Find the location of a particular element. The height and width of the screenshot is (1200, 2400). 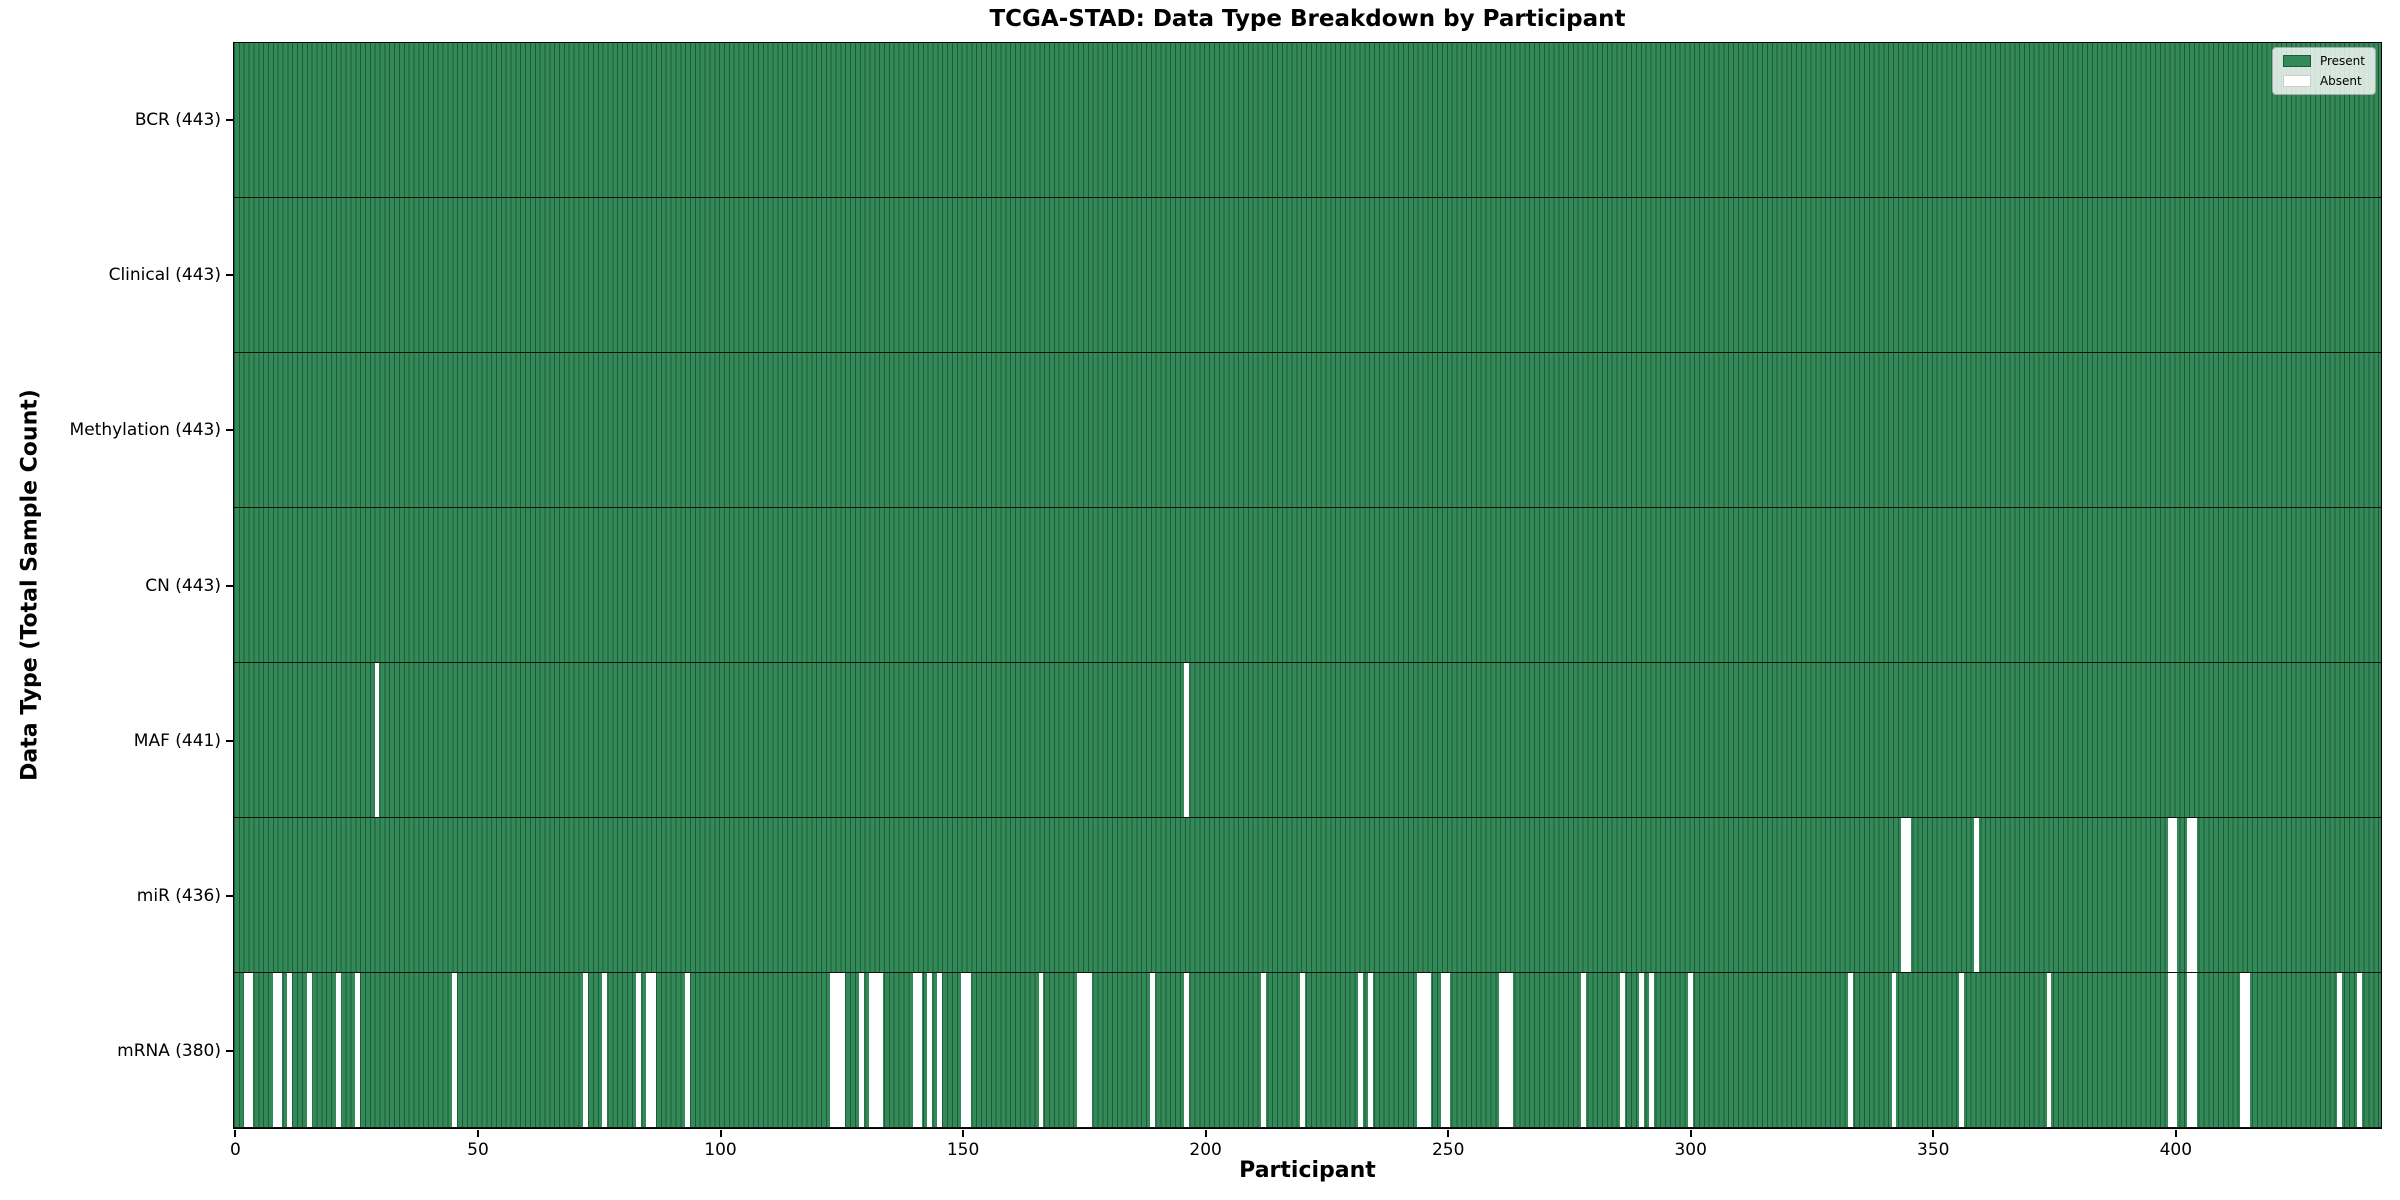

x-tick-label-250: 250 is located at coordinates (1448, 1150).